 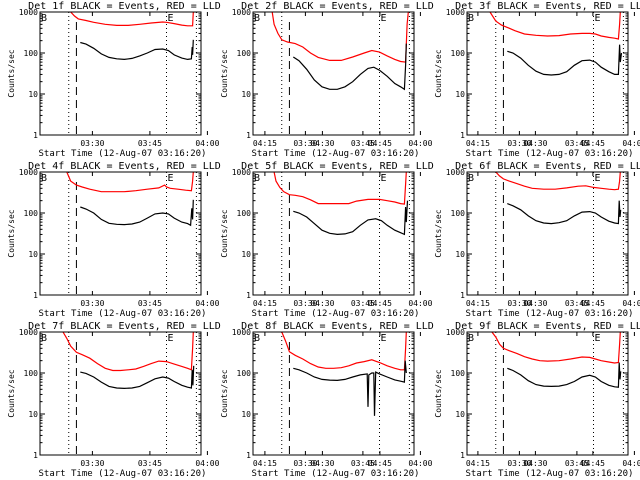 I want to click on panel-title: Det 6f BLACK = Events, RED = LLD, so click(x=547, y=166).